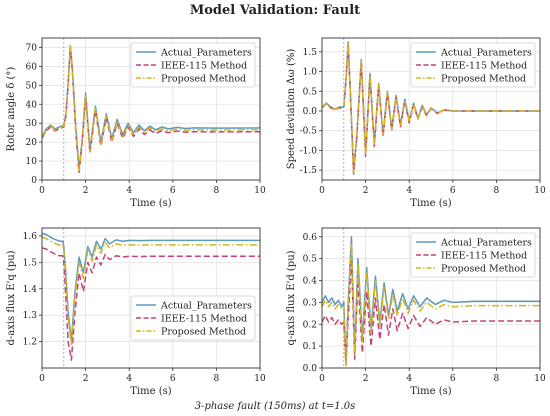  I want to click on y-tick-label: 40, so click(32, 105).